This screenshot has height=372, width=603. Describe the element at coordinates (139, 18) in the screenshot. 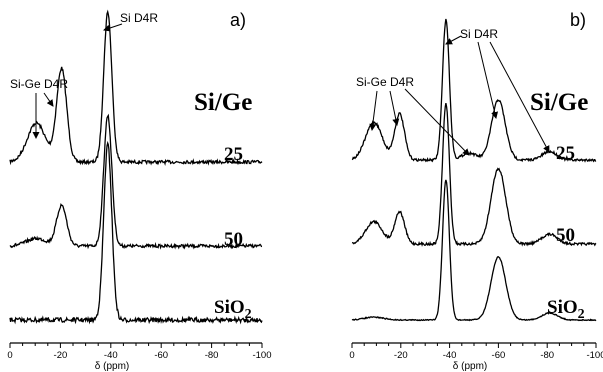

I see `panel-a-si-d4r-label: Si D4R` at that location.